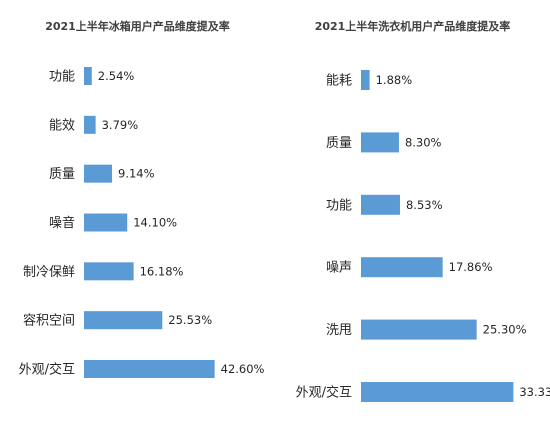 This screenshot has width=550, height=425. I want to click on data-label: 3.79%, so click(120, 125).